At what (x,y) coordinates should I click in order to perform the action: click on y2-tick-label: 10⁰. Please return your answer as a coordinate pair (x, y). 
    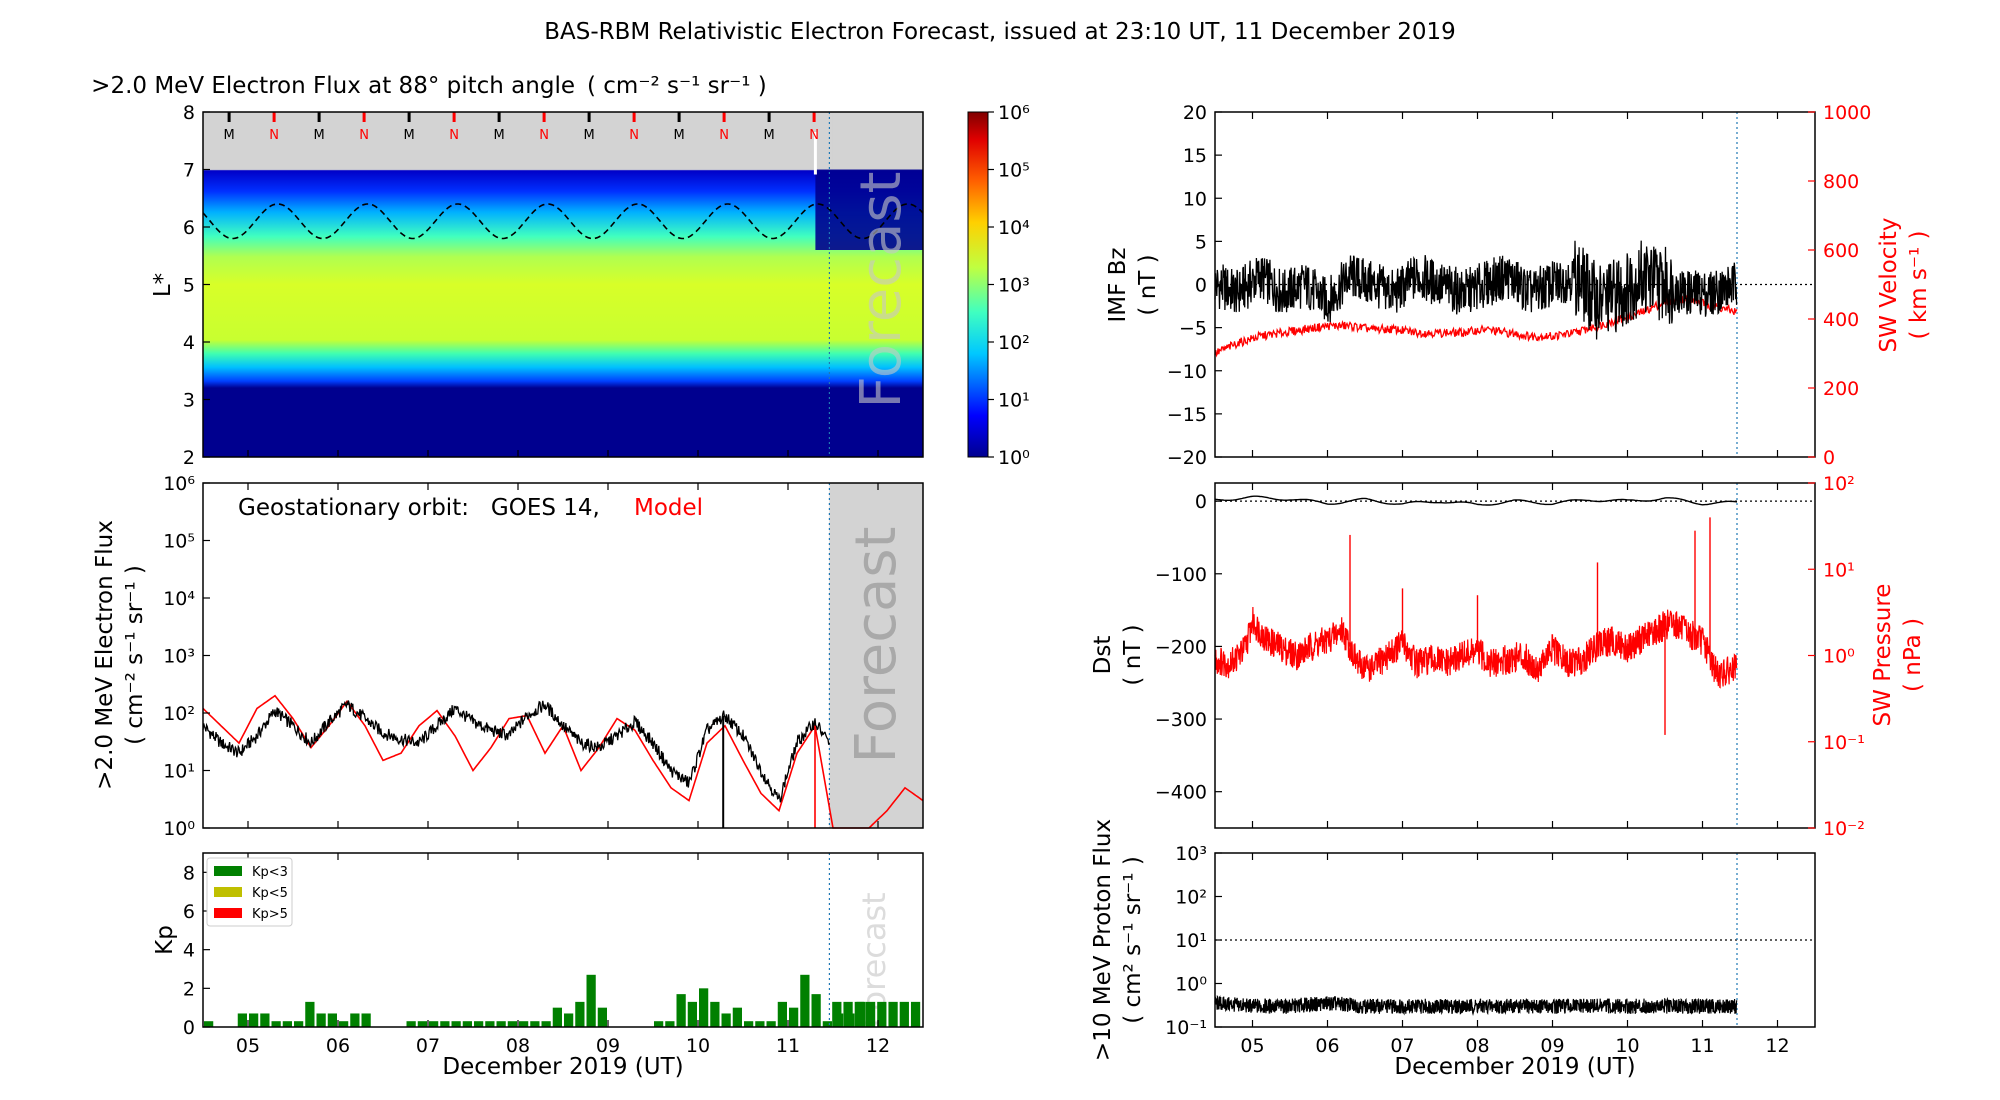
    Looking at the image, I should click on (1839, 657).